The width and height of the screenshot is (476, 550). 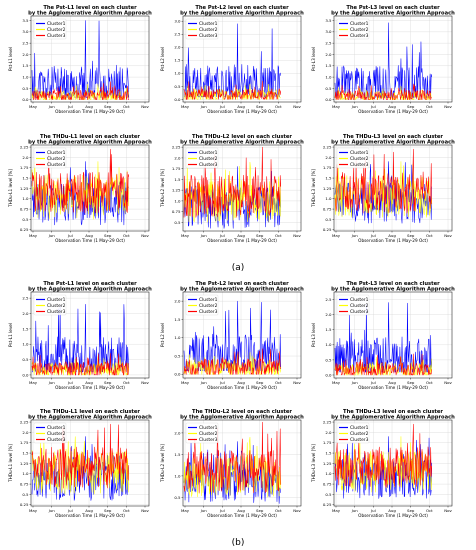 I want to click on x-tick-label: Aug, so click(x=89, y=382).